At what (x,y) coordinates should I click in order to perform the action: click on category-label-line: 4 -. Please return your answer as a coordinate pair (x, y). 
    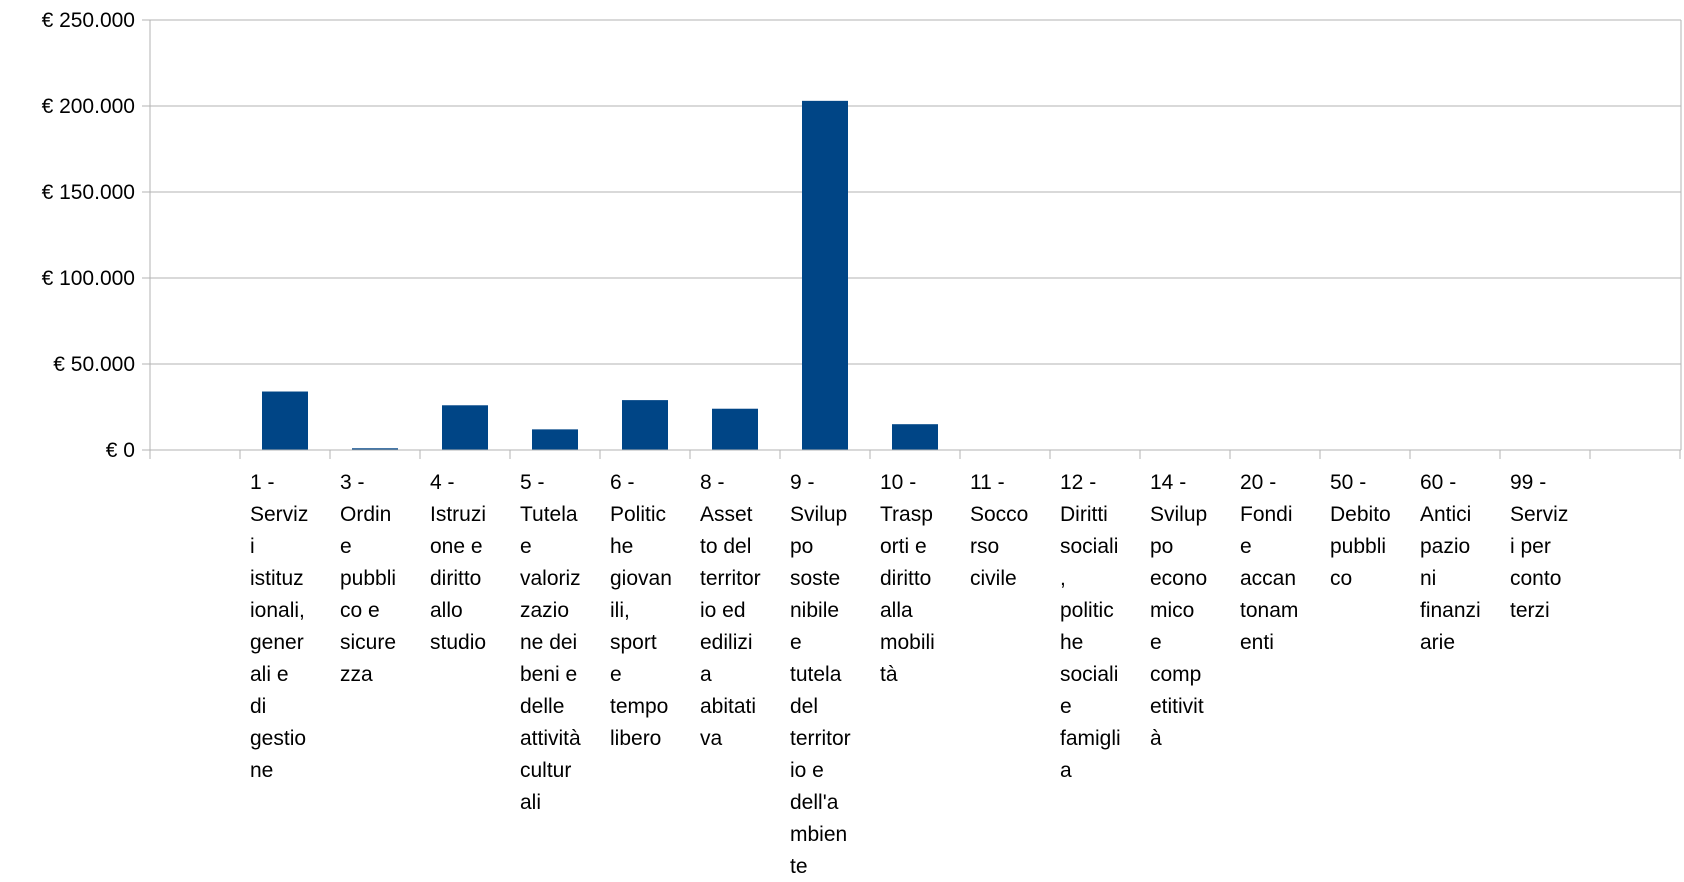
    Looking at the image, I should click on (442, 482).